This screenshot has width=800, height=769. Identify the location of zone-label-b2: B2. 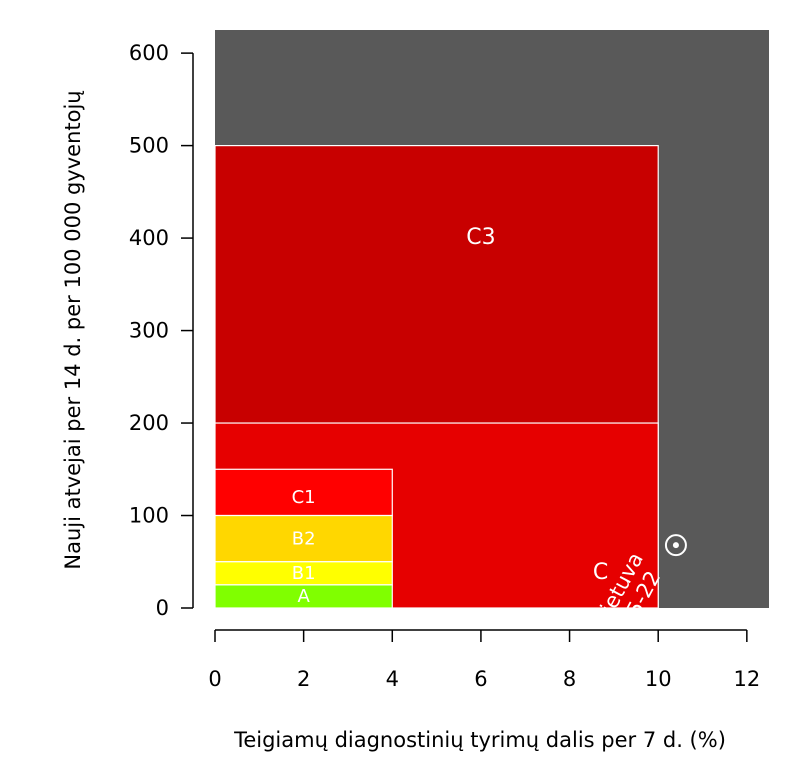
(304, 539).